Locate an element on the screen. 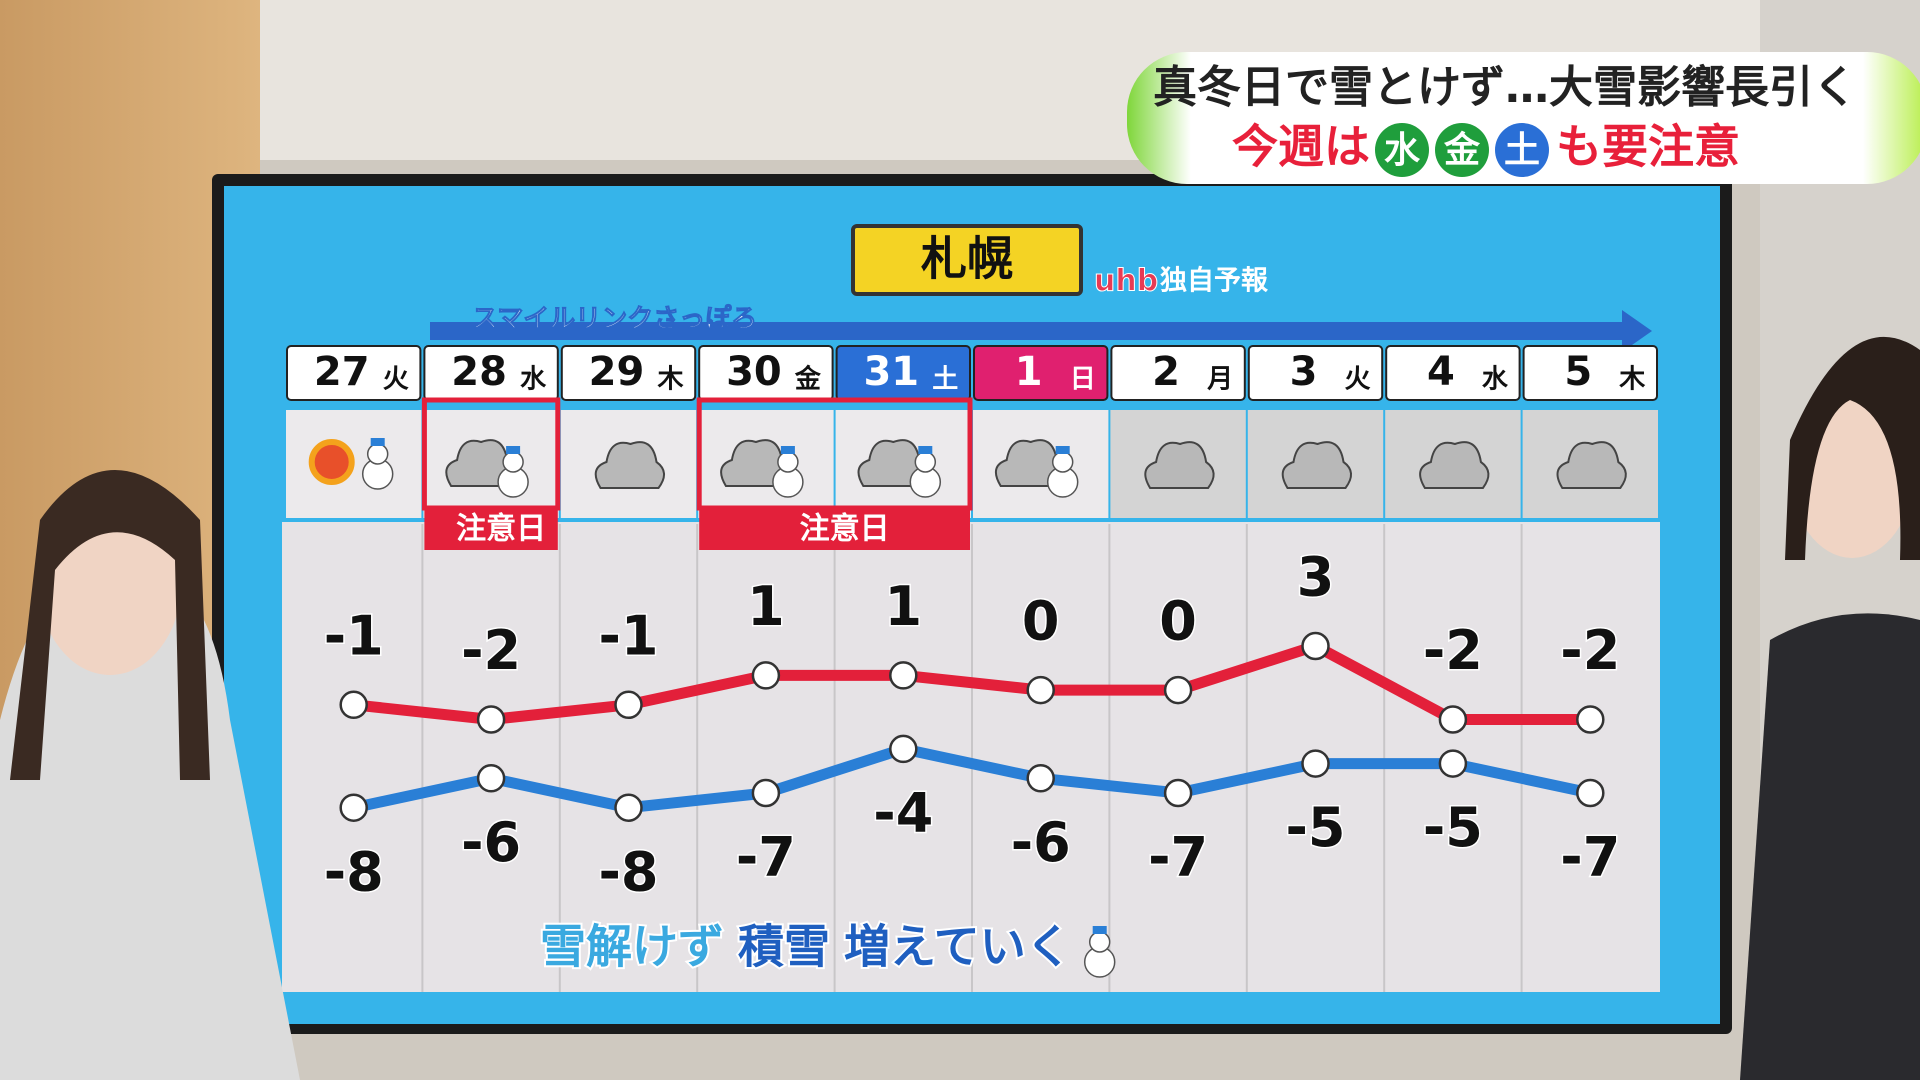 Image resolution: width=1920 pixels, height=1080 pixels. title-box is located at coordinates (967, 260).